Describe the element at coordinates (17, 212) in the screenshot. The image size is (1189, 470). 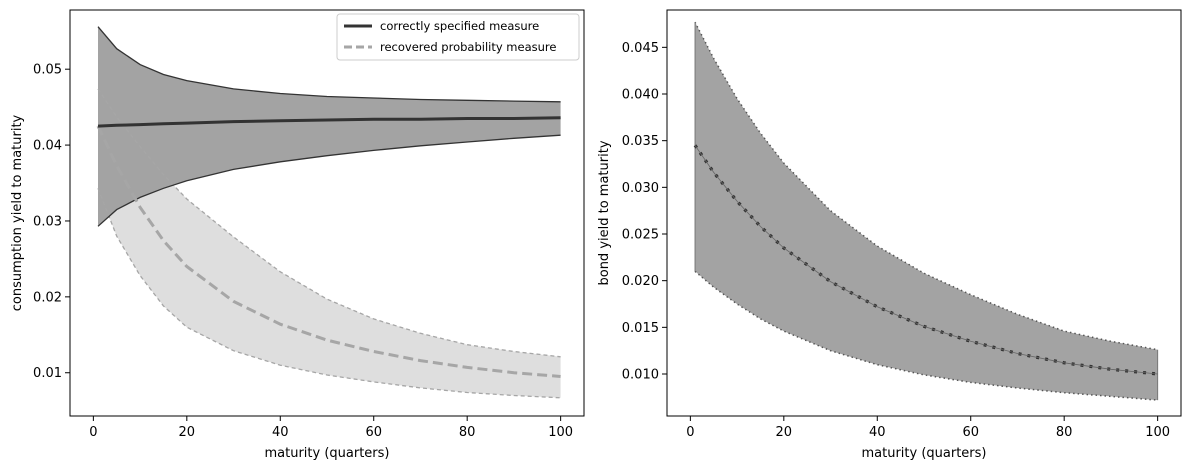
I see `left-chart-y-label: consumption yield to maturity` at that location.